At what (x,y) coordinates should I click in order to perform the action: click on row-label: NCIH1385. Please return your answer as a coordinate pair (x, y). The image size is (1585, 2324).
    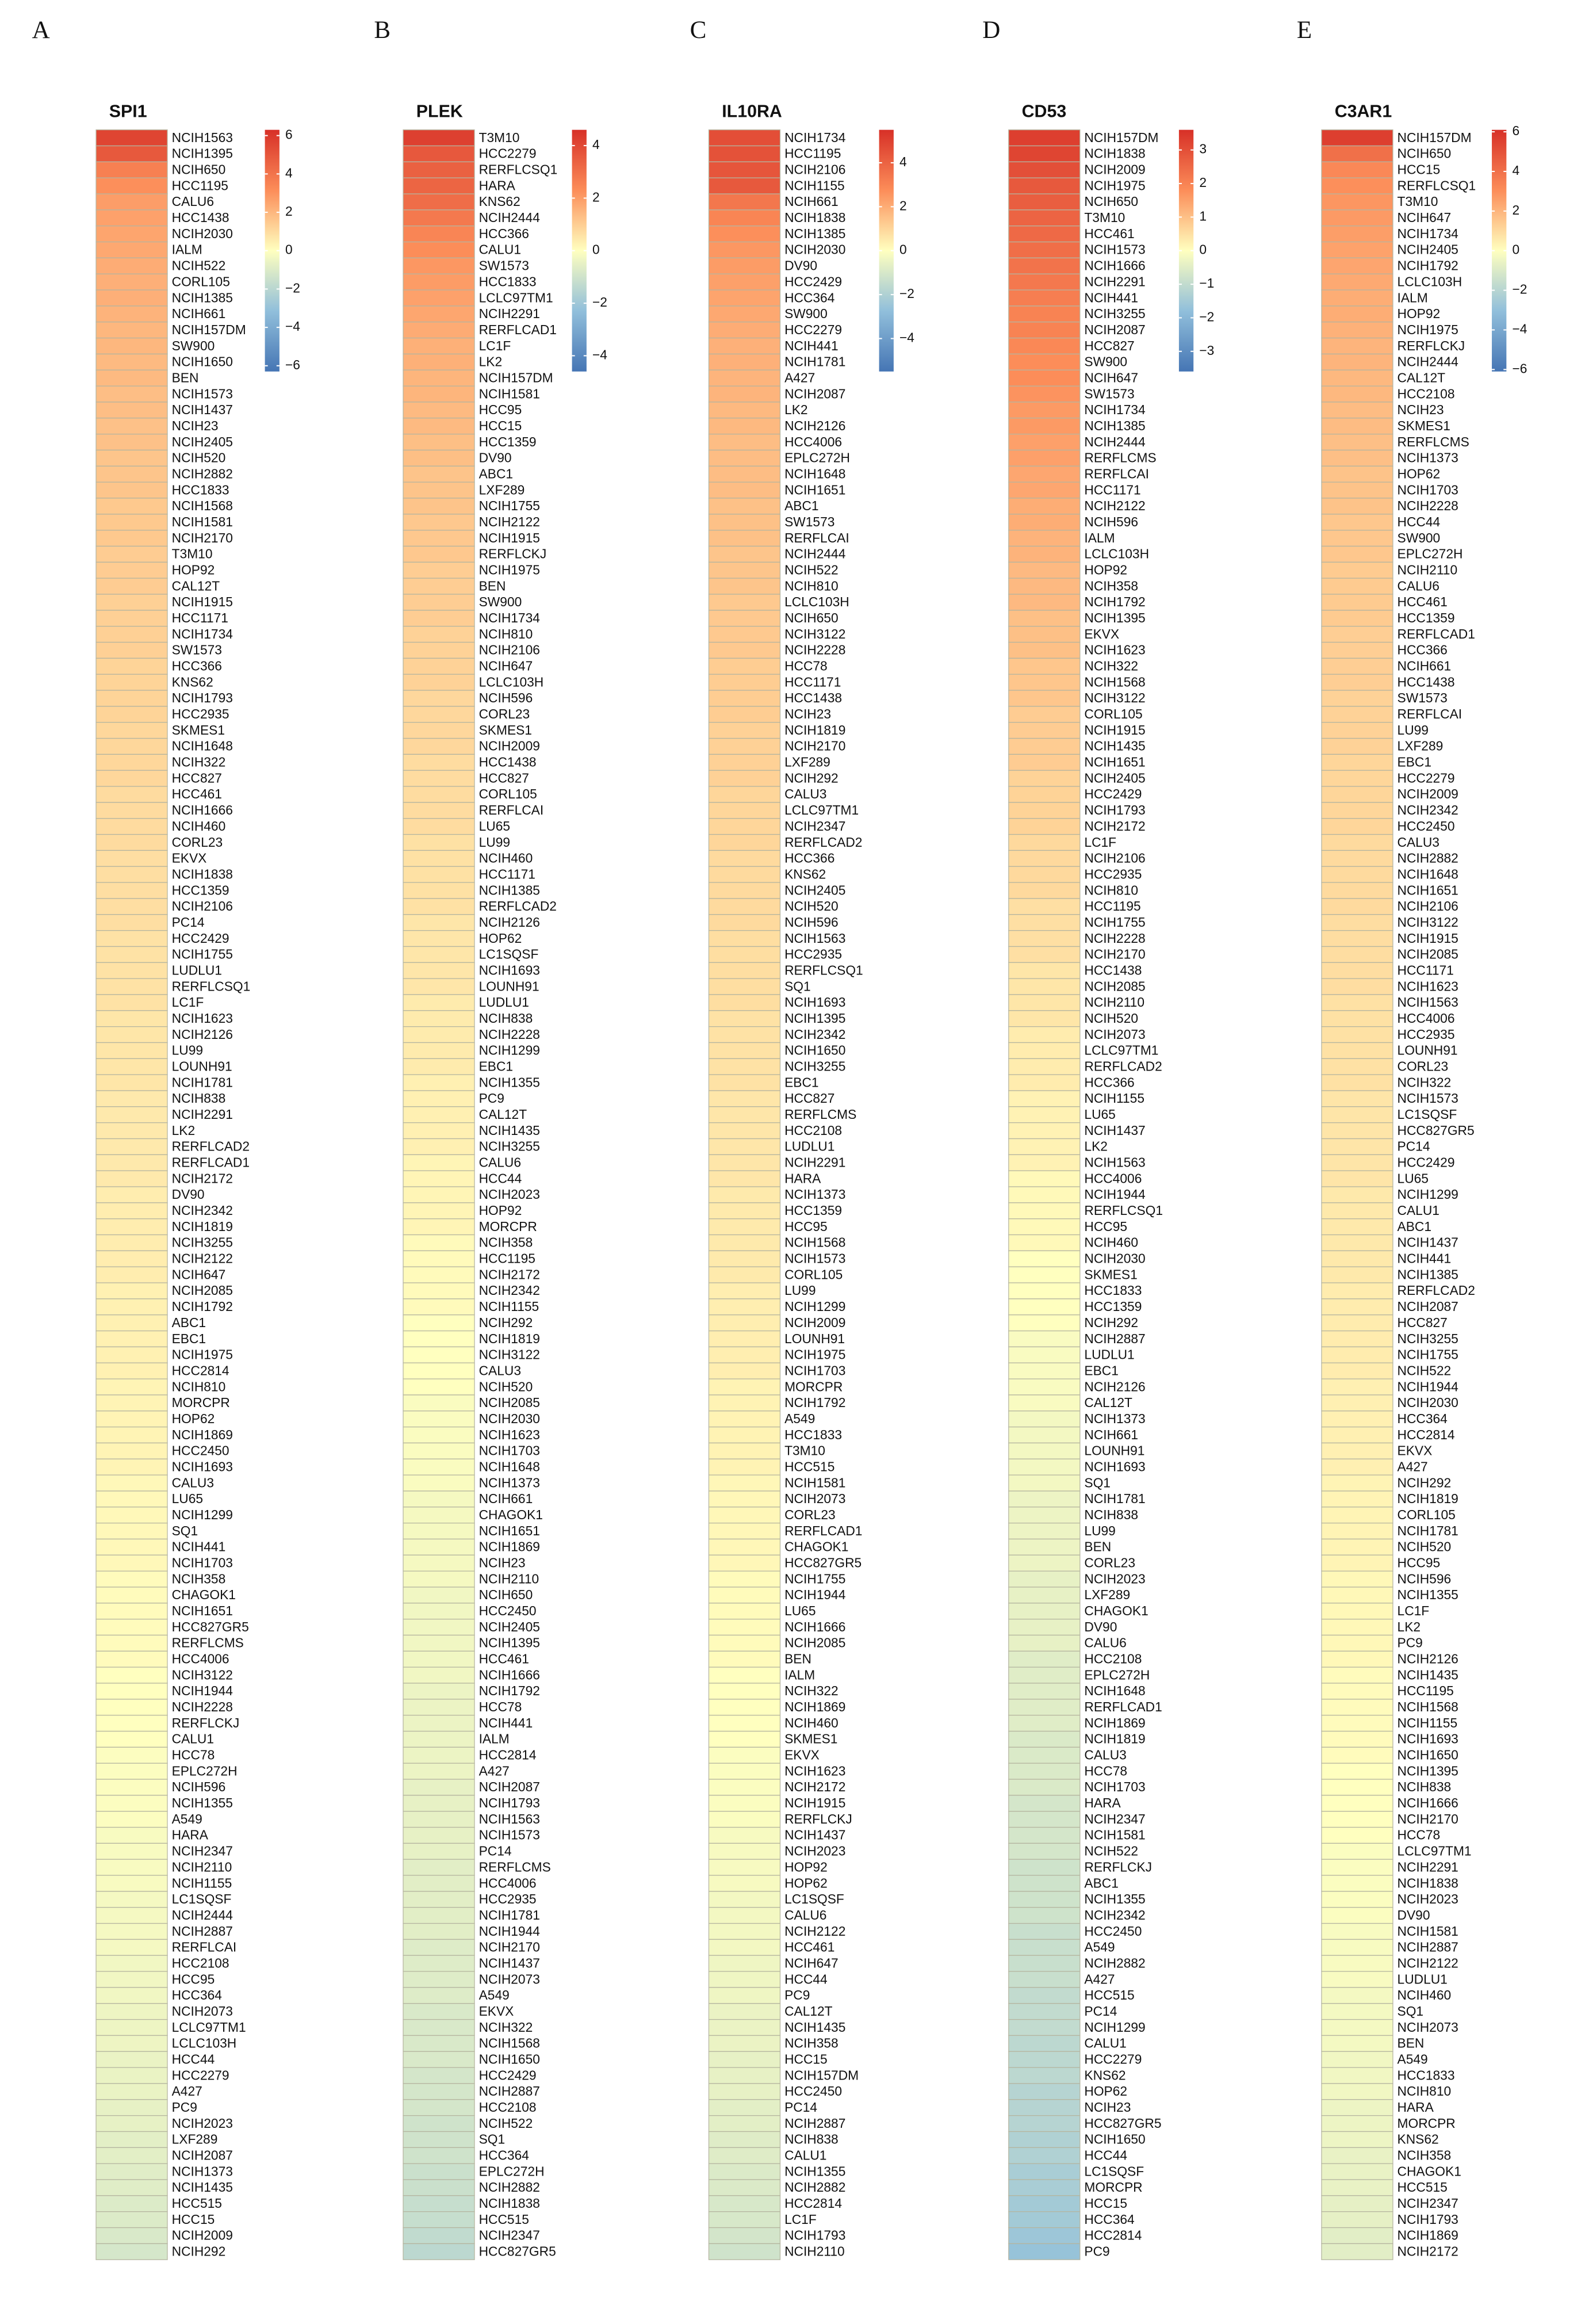
    Looking at the image, I should click on (203, 297).